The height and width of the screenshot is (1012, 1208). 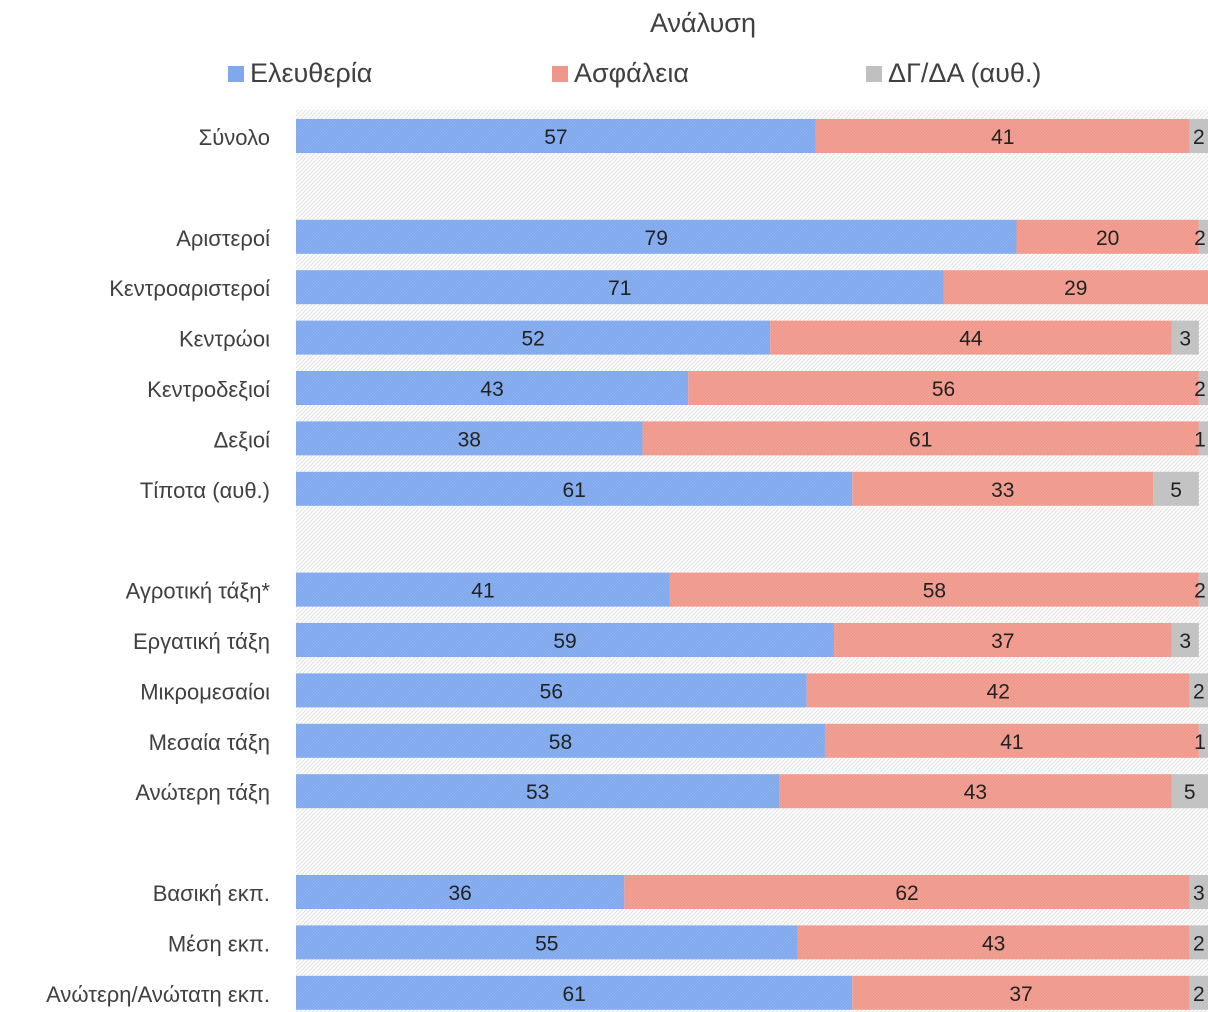 What do you see at coordinates (620, 73) in the screenshot?
I see `legend-item-asfaleia: Ασφάλεια` at bounding box center [620, 73].